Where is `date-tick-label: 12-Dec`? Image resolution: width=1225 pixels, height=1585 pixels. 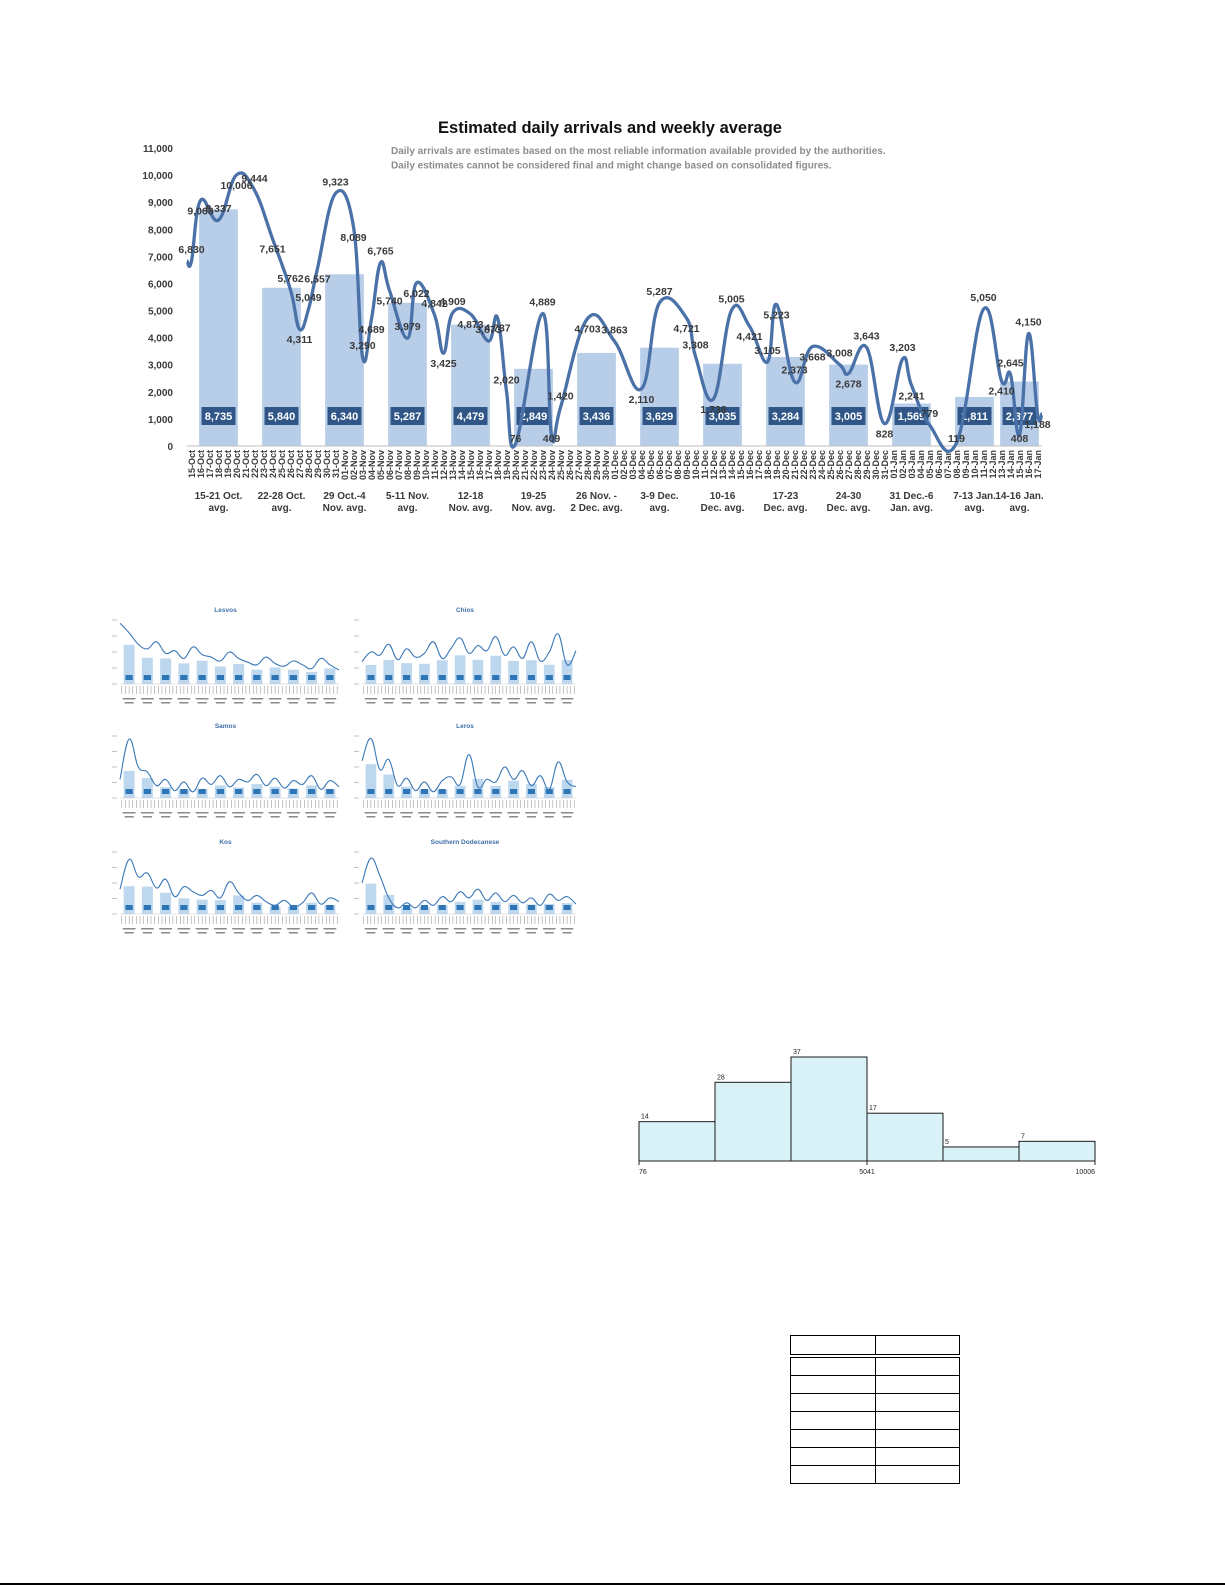
date-tick-label: 12-Dec is located at coordinates (714, 465).